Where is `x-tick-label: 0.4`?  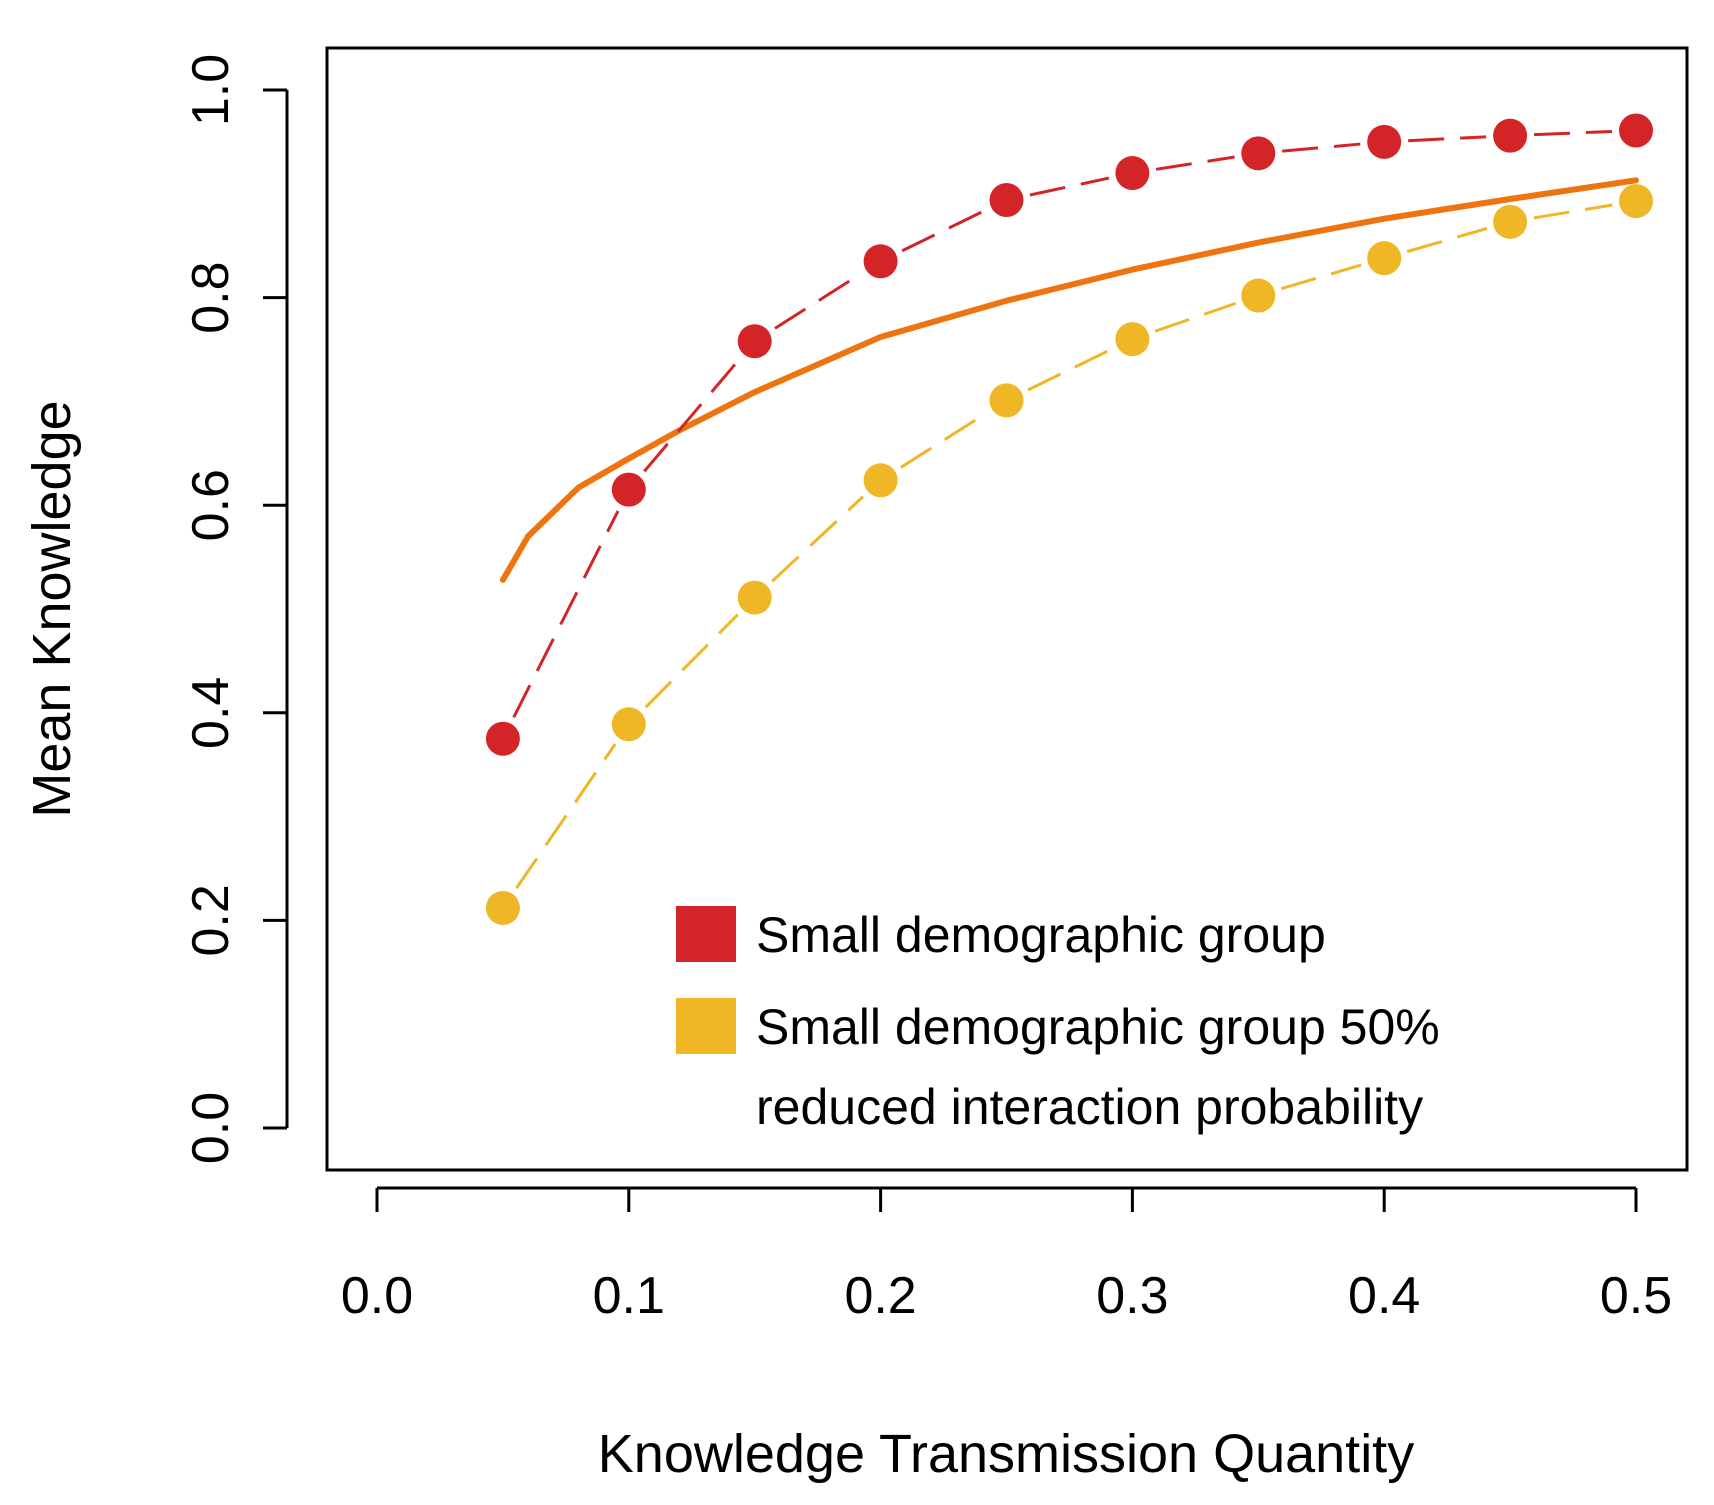 x-tick-label: 0.4 is located at coordinates (1384, 1296).